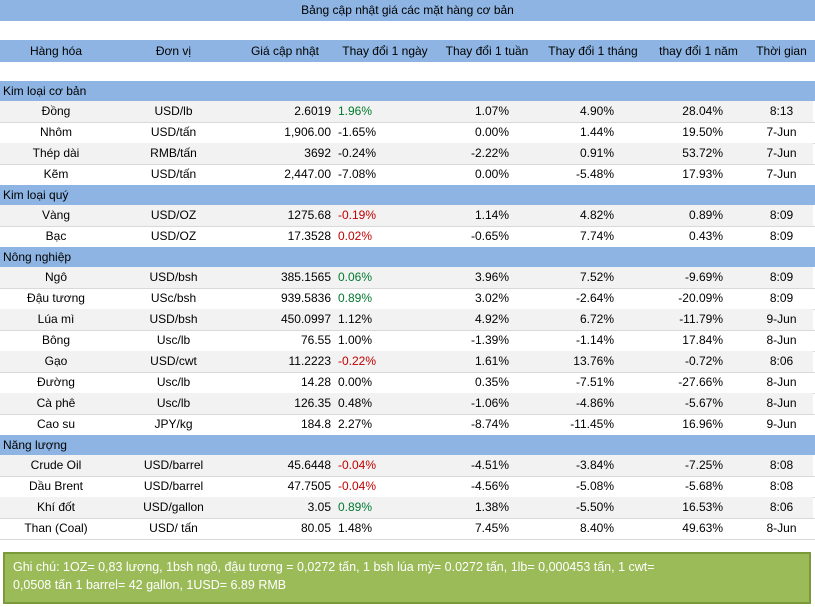 The height and width of the screenshot is (607, 815). I want to click on price: 1275.68, so click(285, 215).